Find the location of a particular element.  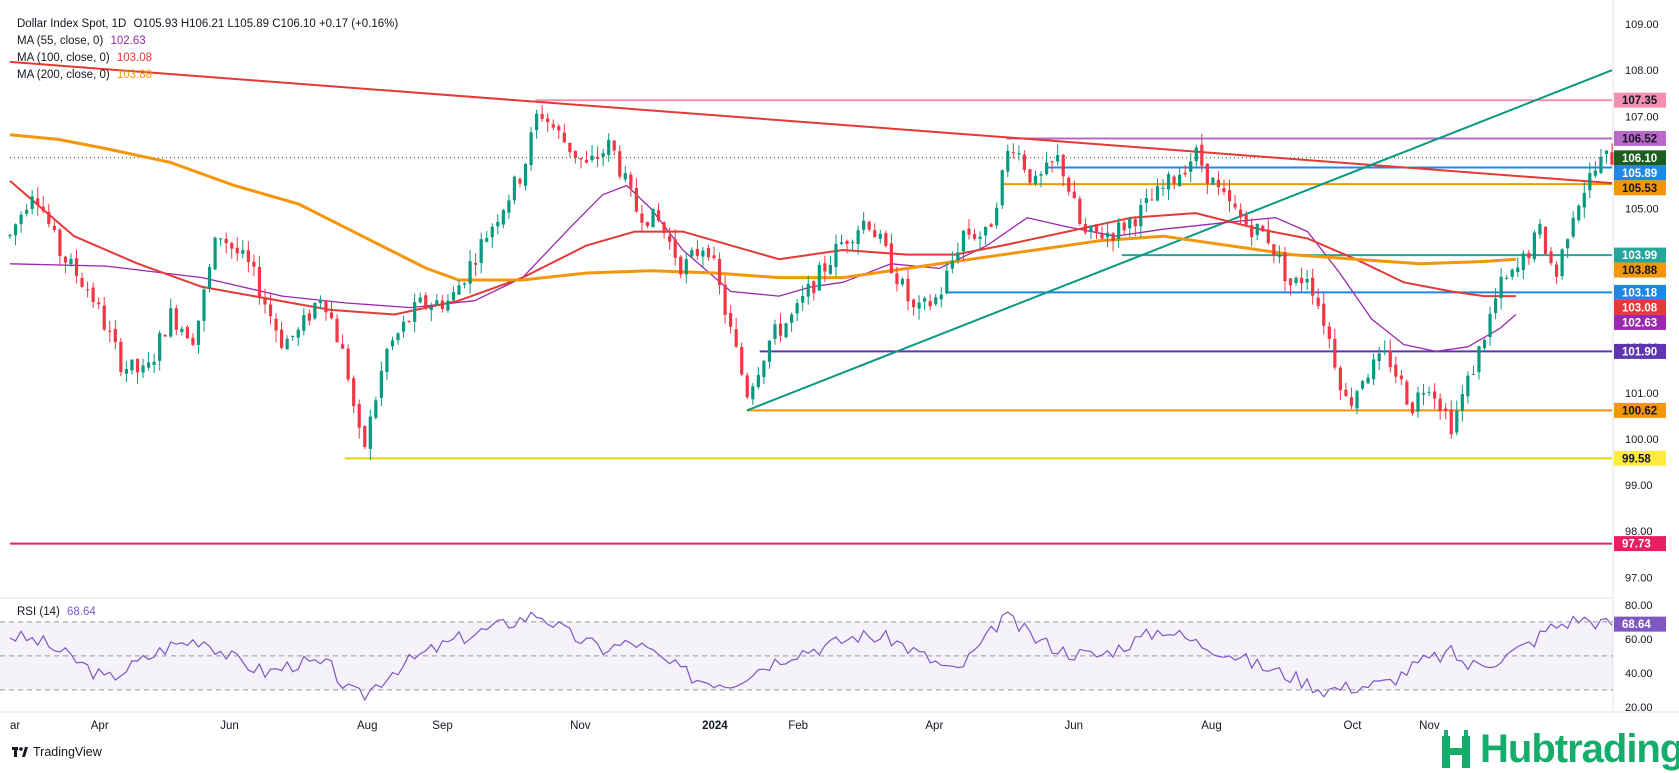

ma200-value: 103.88 is located at coordinates (134, 75).